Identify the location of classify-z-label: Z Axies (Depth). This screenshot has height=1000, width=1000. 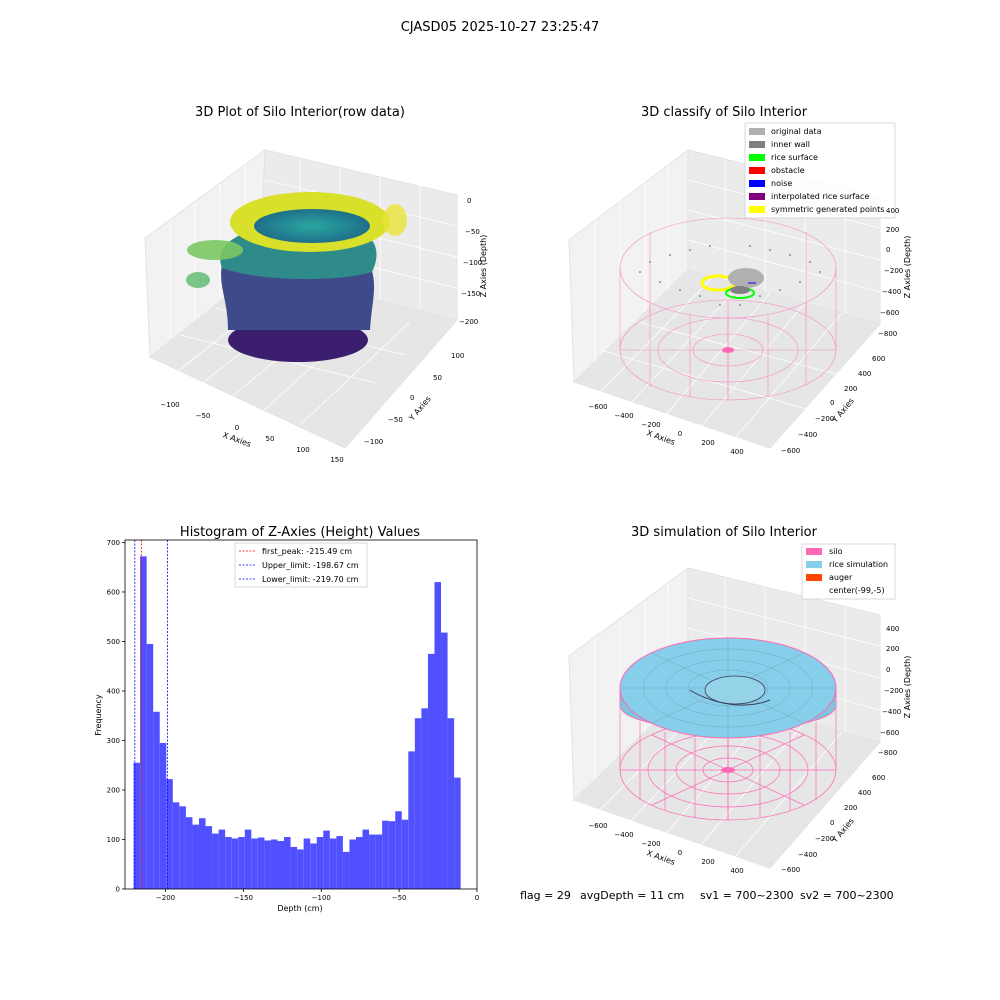
(907, 267).